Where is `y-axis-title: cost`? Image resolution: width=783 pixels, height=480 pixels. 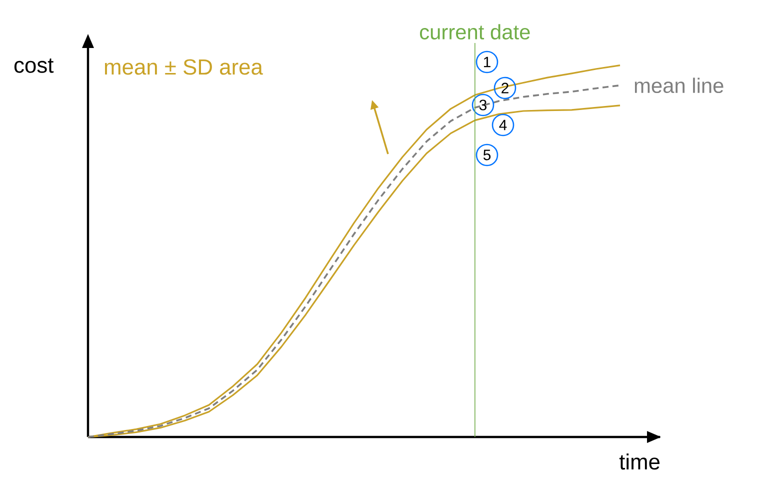
y-axis-title: cost is located at coordinates (34, 65).